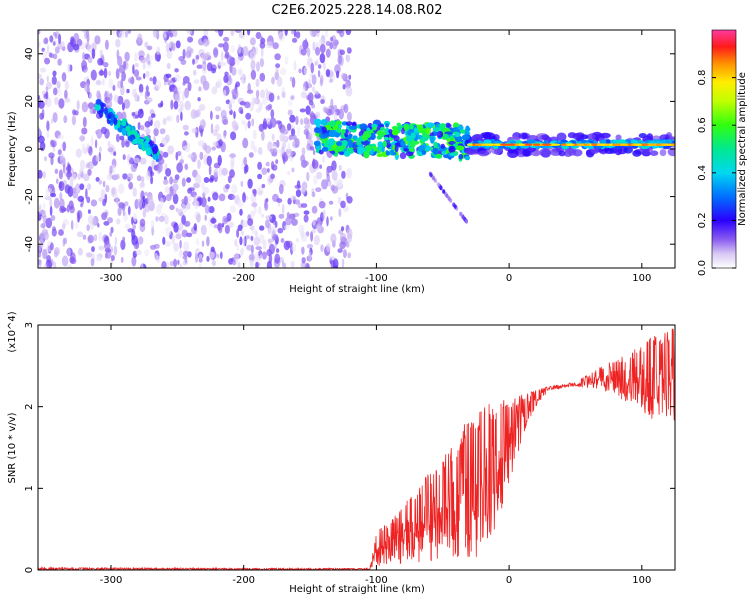 The height and width of the screenshot is (600, 750). Describe the element at coordinates (29, 101) in the screenshot. I see `y-tick-label: 20` at that location.